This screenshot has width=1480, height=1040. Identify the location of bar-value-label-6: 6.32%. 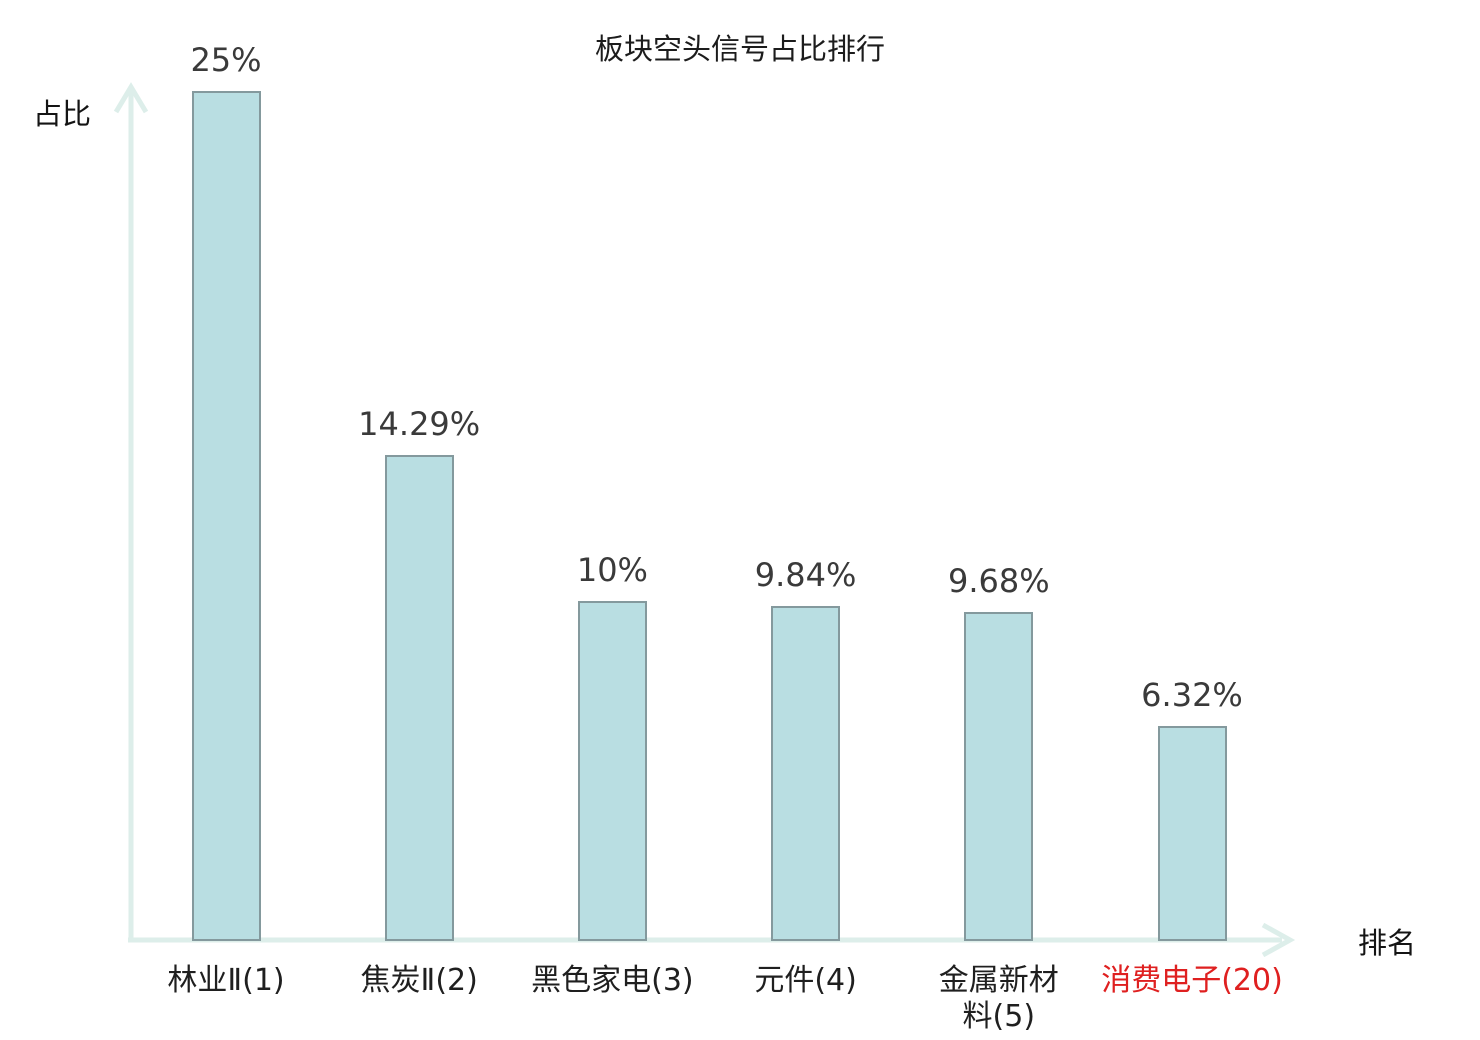
(1192, 694).